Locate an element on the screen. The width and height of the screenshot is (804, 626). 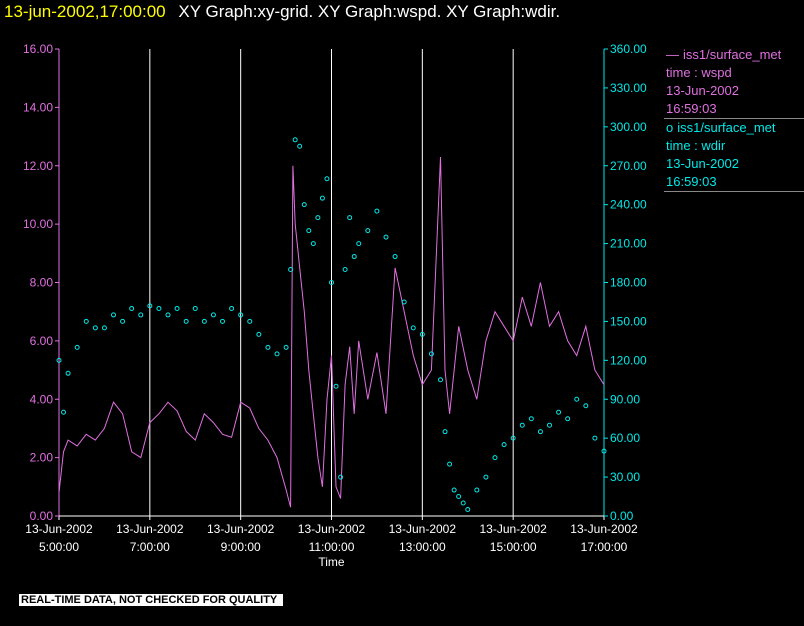
header-timestamp: 13-jun-2002,17:00:00 is located at coordinates (85, 11).